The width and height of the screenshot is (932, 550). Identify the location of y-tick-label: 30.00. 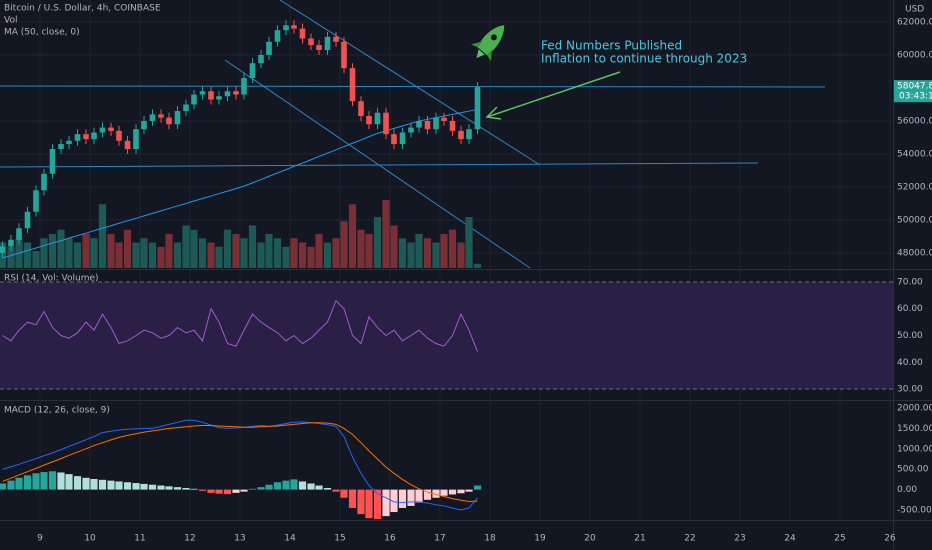
(910, 390).